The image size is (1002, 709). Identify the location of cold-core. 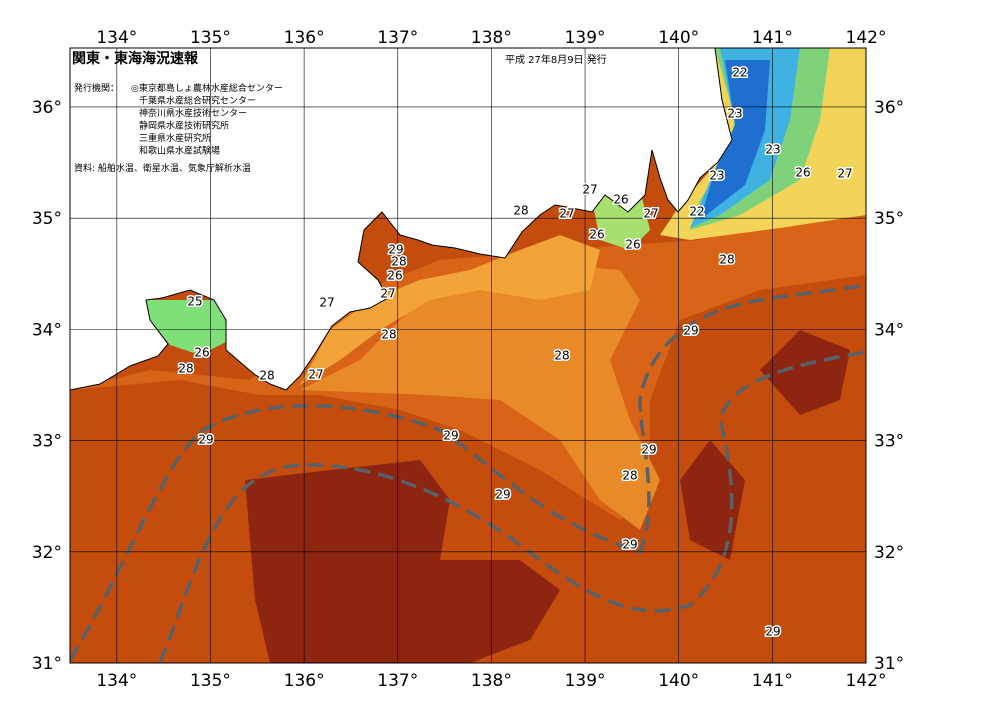
(735, 140).